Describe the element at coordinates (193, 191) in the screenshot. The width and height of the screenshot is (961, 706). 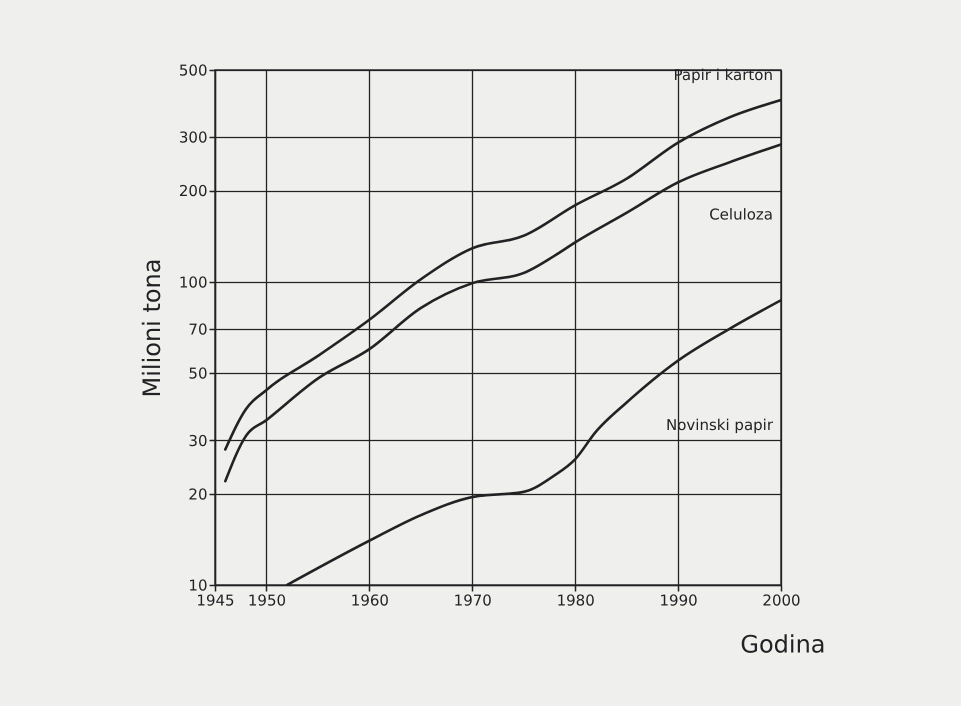
I see `y-tick-label: 200` at that location.